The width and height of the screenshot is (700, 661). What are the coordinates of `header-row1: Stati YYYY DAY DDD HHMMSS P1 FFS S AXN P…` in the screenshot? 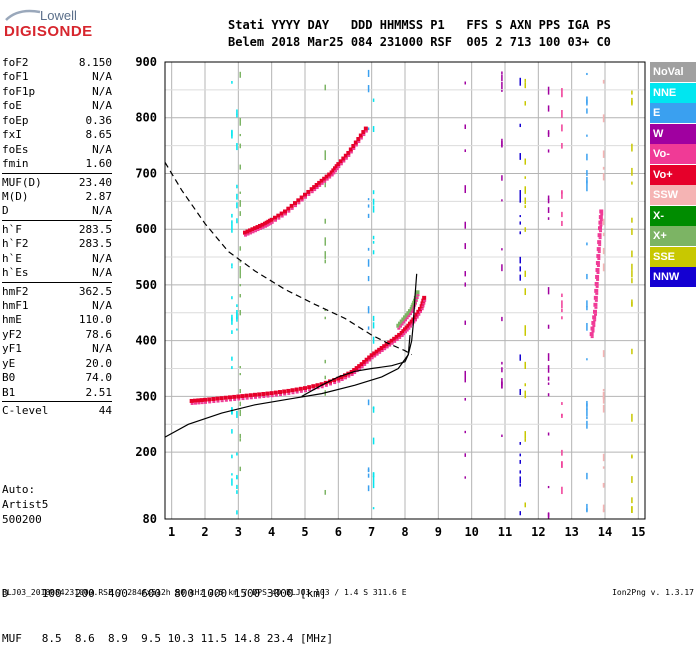 It's located at (419, 25).